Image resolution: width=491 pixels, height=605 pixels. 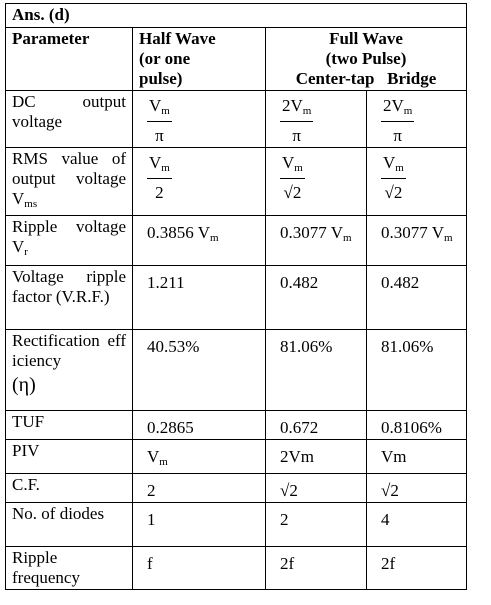 I want to click on text: f, so click(x=150, y=563).